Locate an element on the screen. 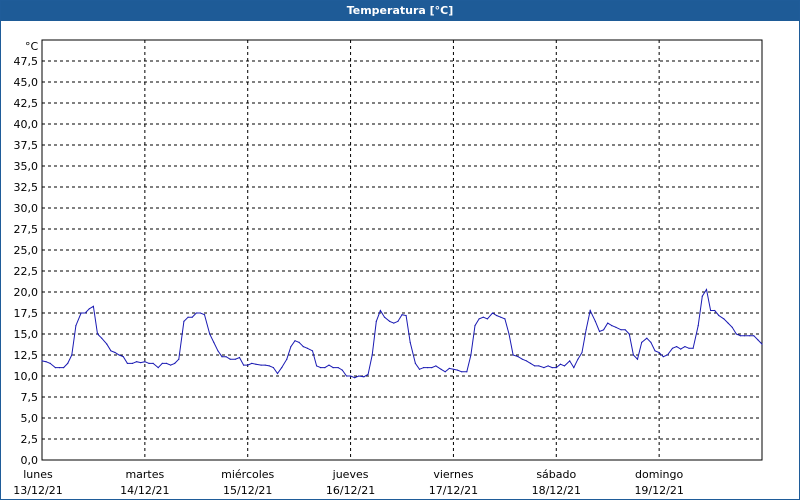 The width and height of the screenshot is (800, 500). y-tick-label: 0,0 is located at coordinates (30, 460).